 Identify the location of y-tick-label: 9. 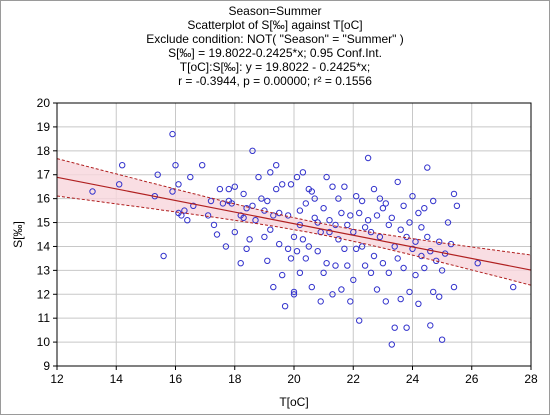
(46, 366).